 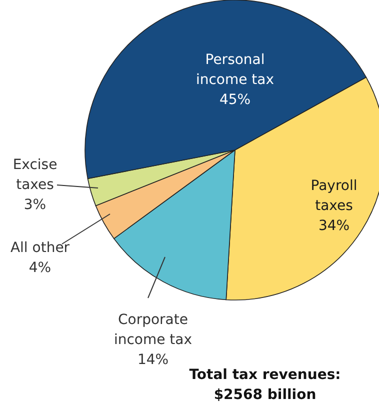 What do you see at coordinates (235, 70) in the screenshot?
I see `slice-label: Personal income tax` at bounding box center [235, 70].